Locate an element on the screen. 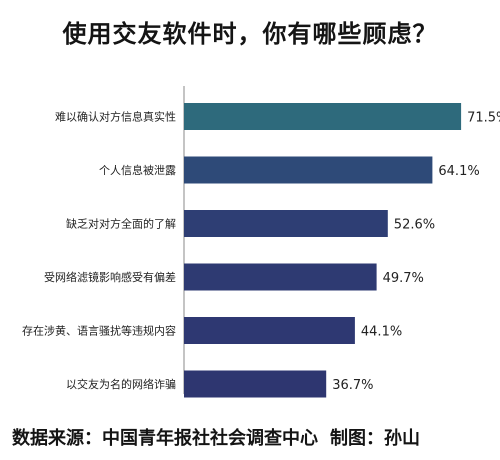 The width and height of the screenshot is (500, 460). category-label-6: 以交友为名的网络诈骗 is located at coordinates (121, 384).